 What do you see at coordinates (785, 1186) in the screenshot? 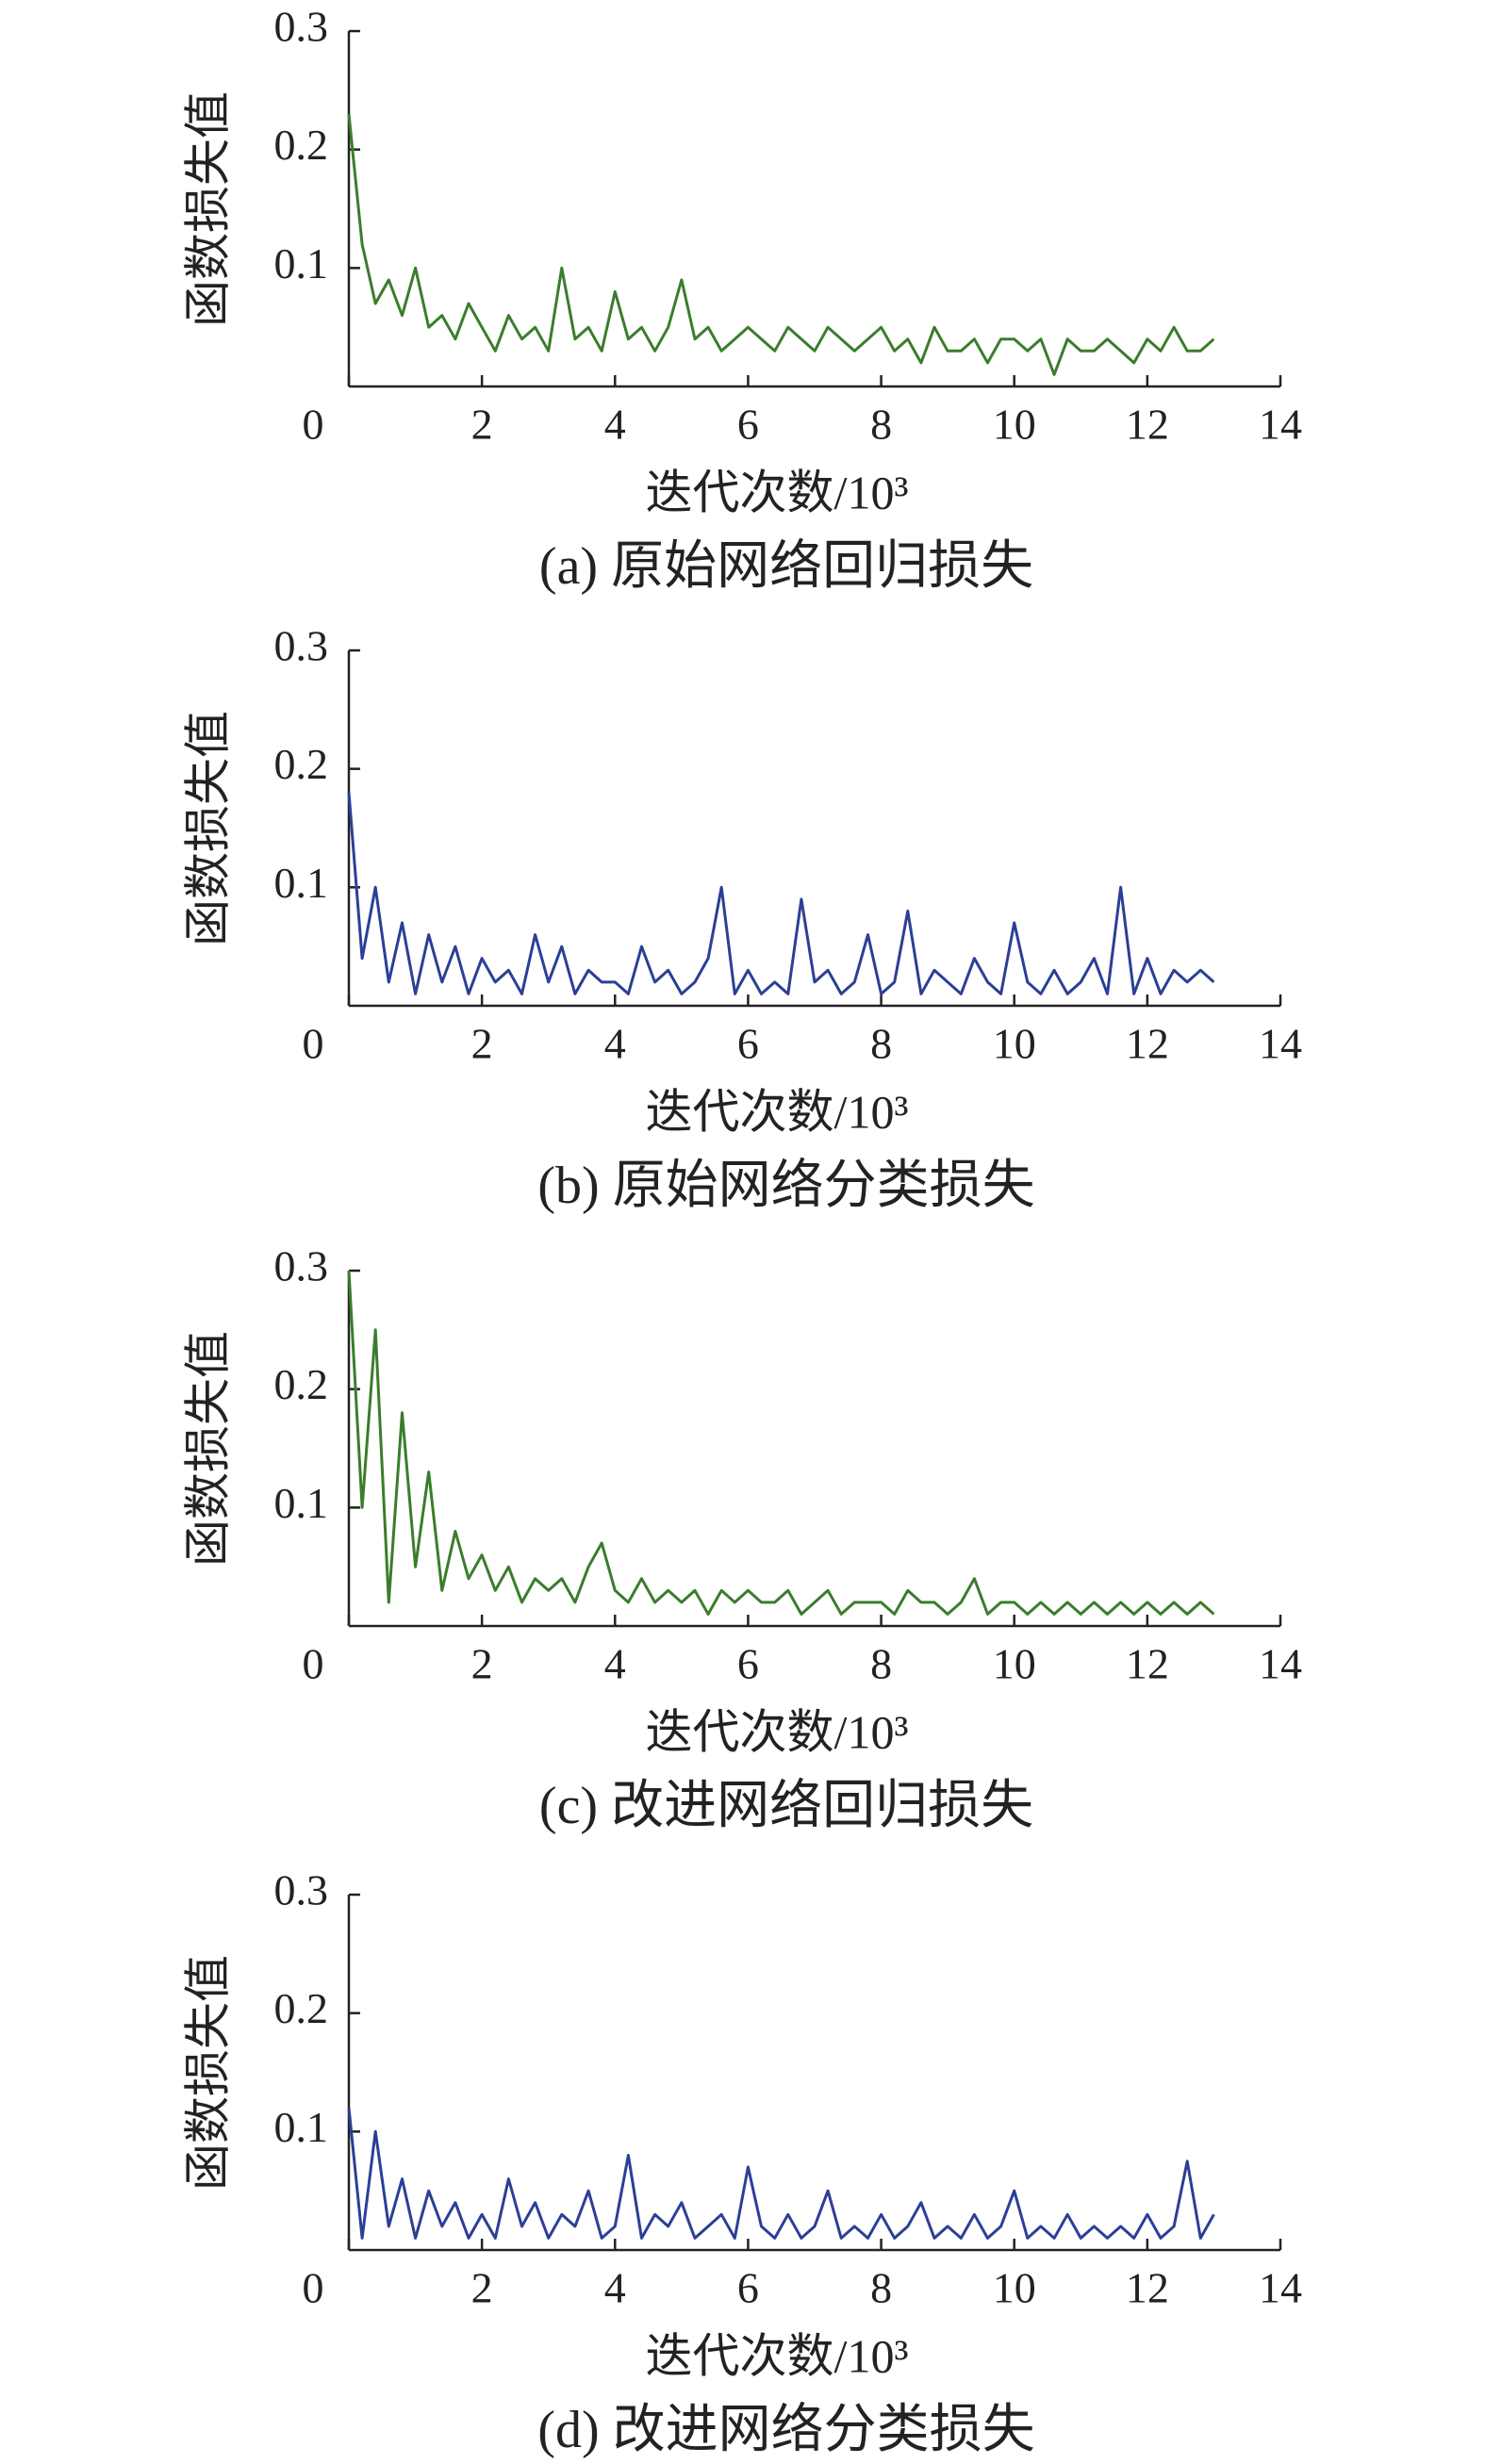
I see `chart-title: (b) 原始网络分类损失` at bounding box center [785, 1186].